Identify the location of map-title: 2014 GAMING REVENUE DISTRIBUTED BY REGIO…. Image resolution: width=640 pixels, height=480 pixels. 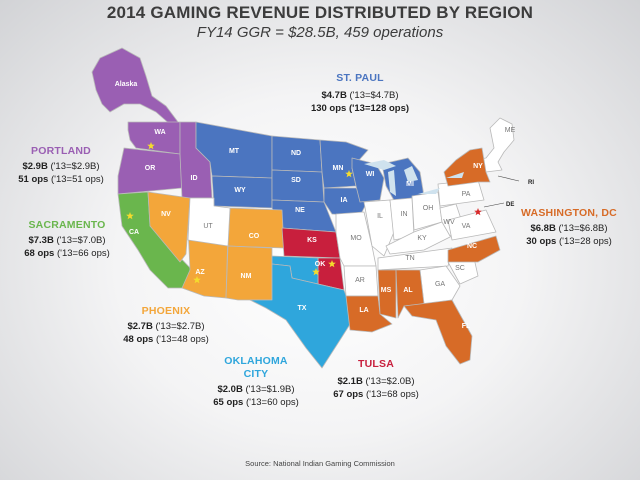
(320, 12).